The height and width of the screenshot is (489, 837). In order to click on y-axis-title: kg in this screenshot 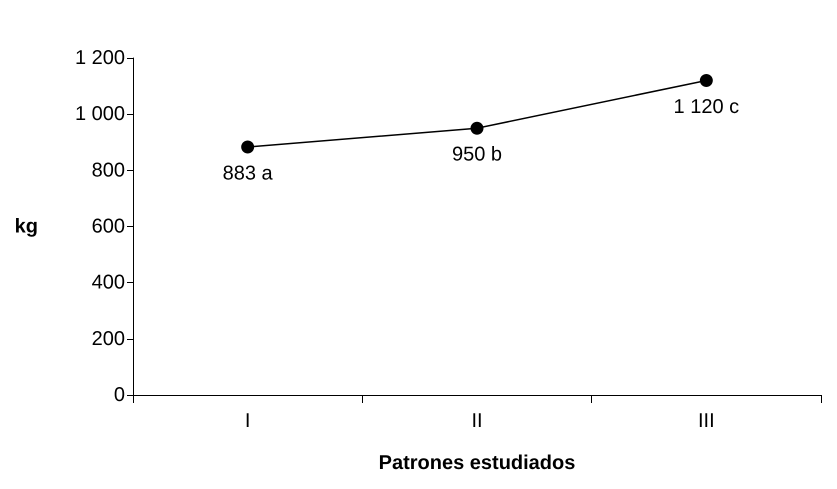, I will do `click(26, 227)`.